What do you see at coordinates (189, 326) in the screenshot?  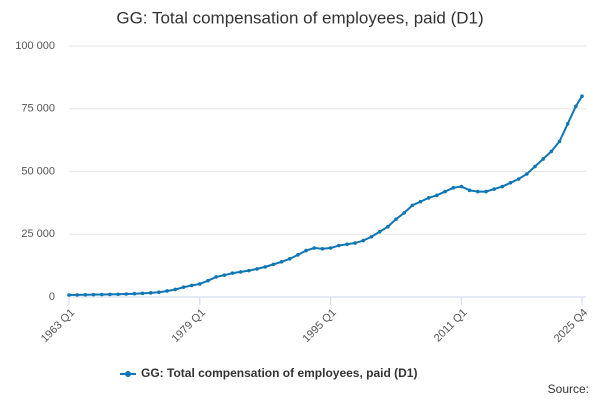 I see `x-tick-label: 1979 Q1` at bounding box center [189, 326].